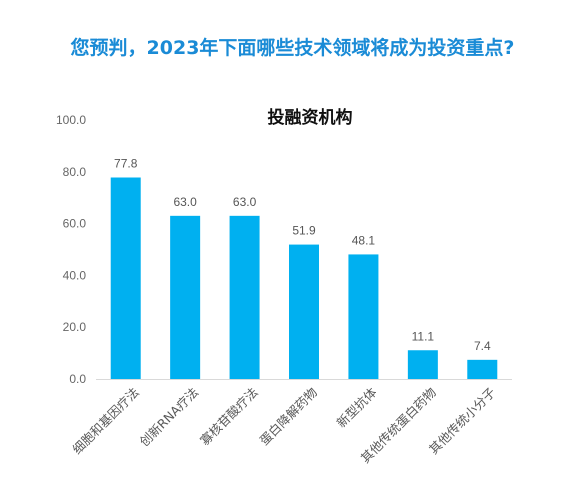 This screenshot has height=500, width=585. What do you see at coordinates (75, 172) in the screenshot?
I see `y-tick-label: 80.0` at bounding box center [75, 172].